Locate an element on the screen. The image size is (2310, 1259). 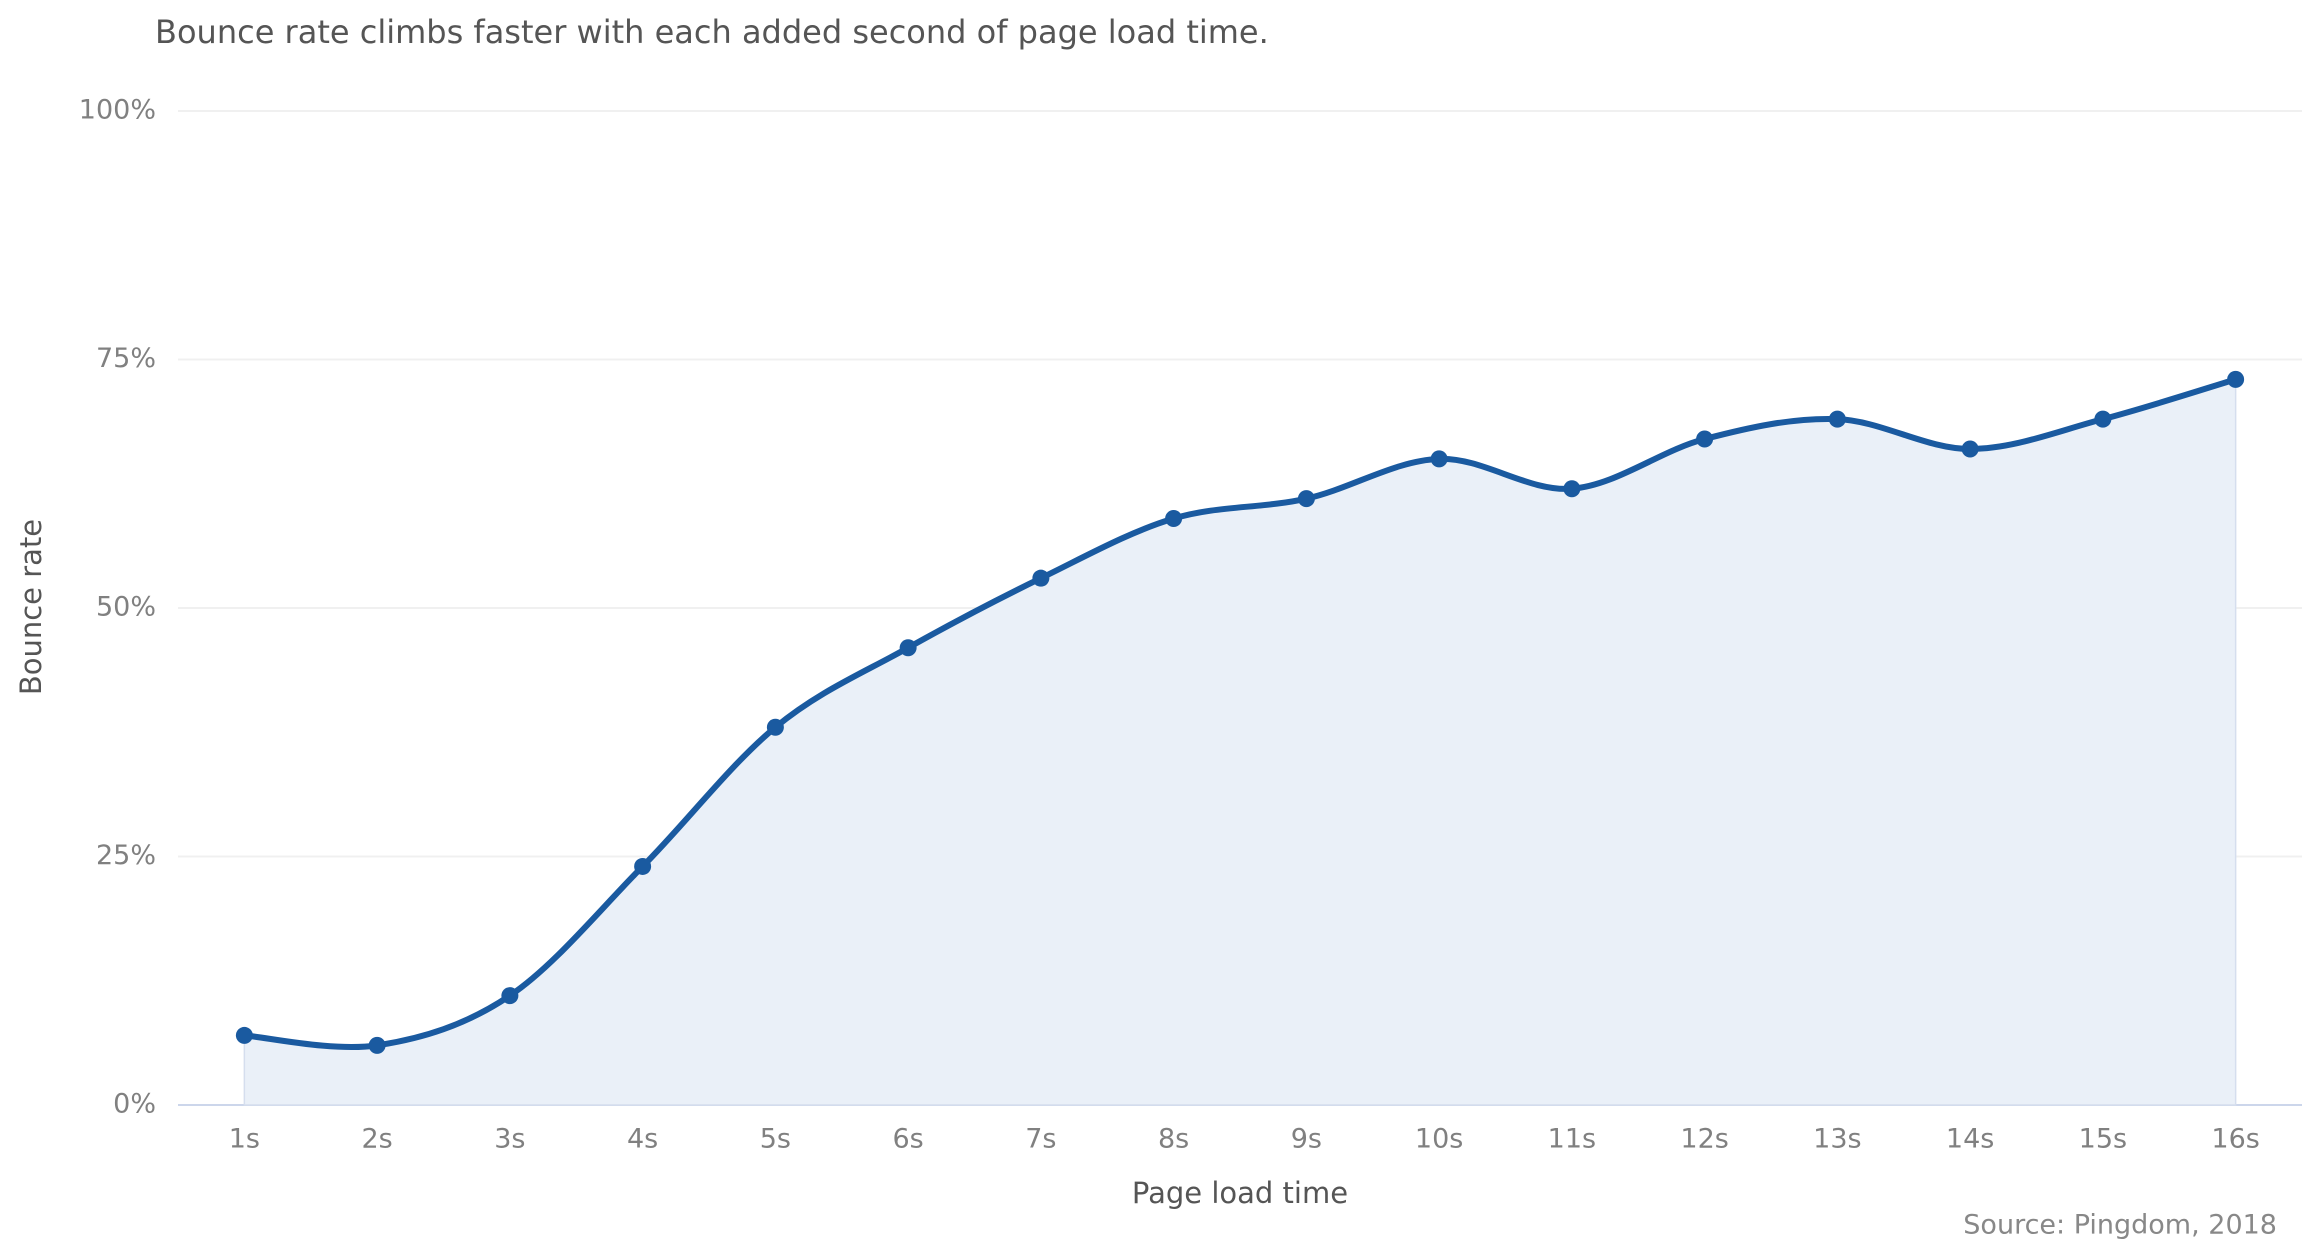
x-tick-label: 3s is located at coordinates (509, 1139).